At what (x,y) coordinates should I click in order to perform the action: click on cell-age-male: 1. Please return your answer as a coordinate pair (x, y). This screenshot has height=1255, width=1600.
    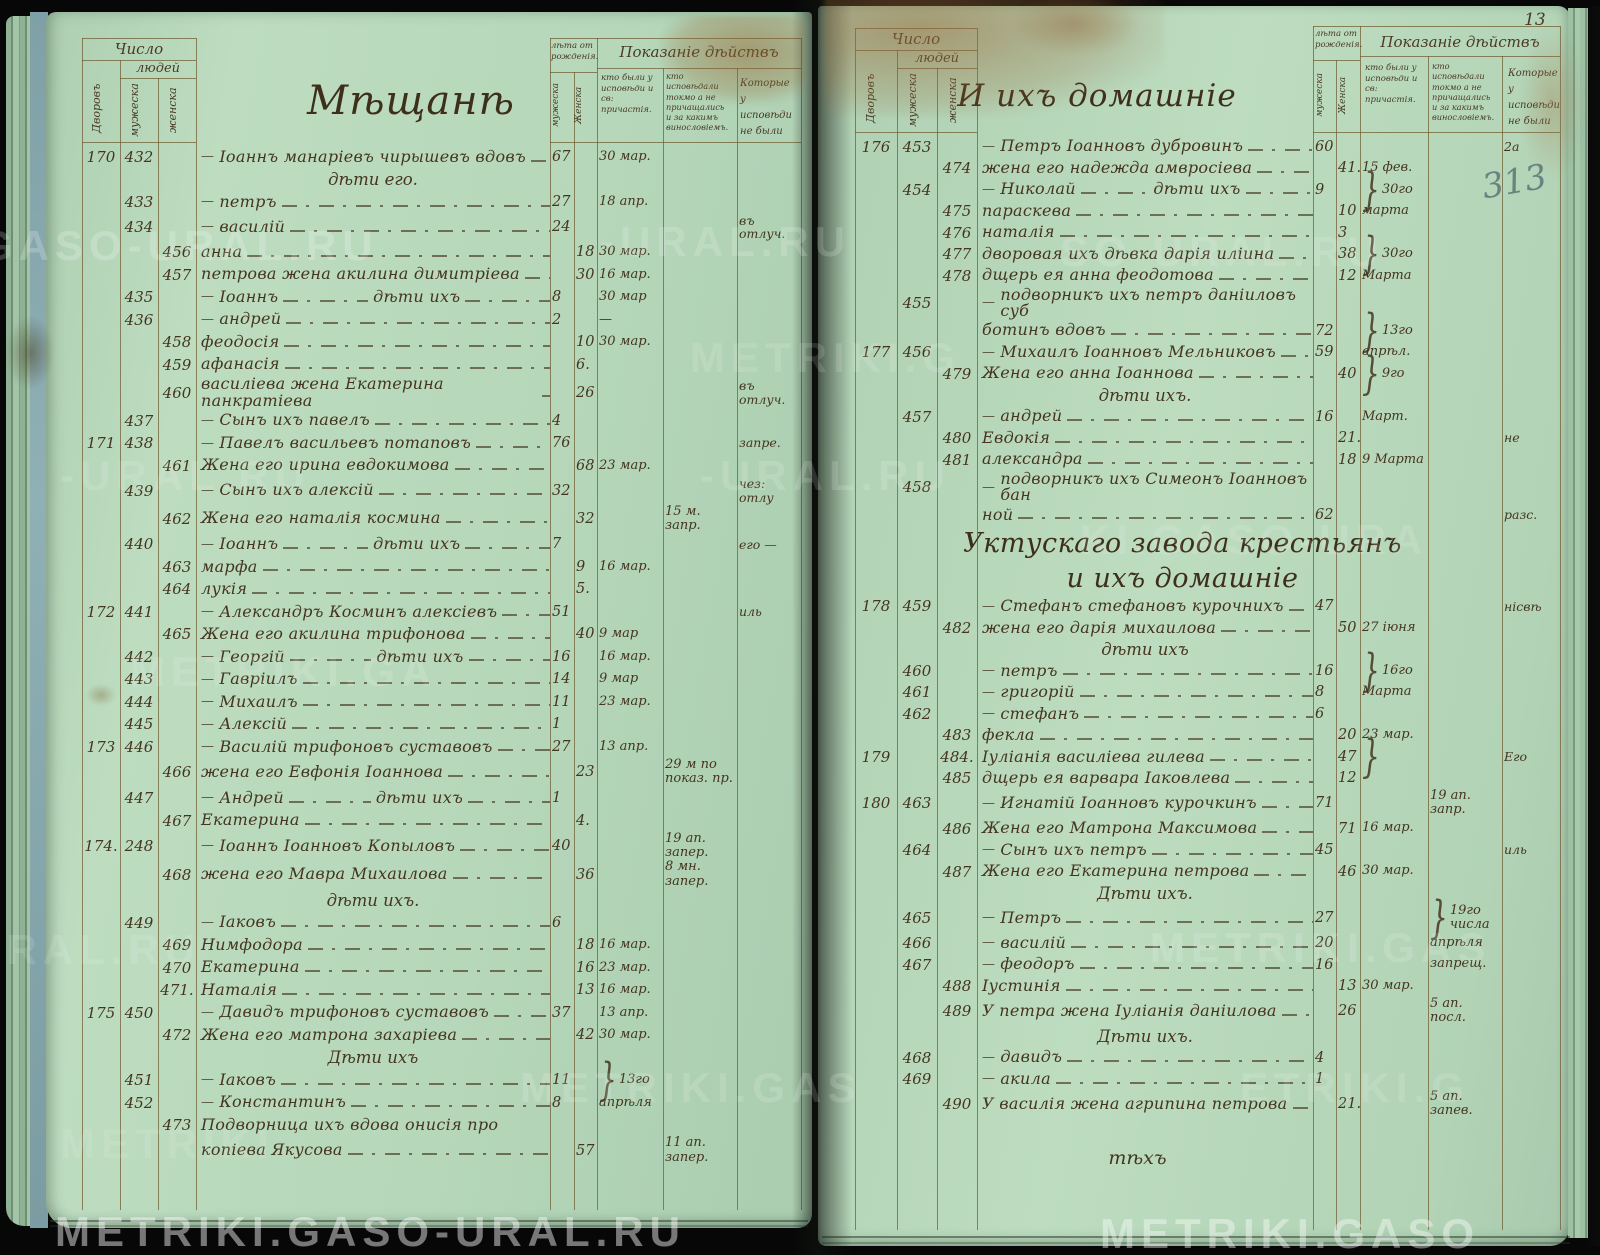
    Looking at the image, I should click on (557, 798).